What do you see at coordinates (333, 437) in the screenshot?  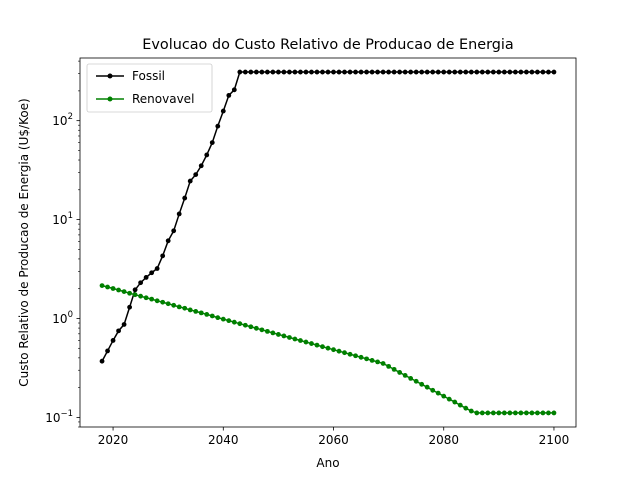 I see `x-axis: 2020 2040 2060 2080 2100` at bounding box center [333, 437].